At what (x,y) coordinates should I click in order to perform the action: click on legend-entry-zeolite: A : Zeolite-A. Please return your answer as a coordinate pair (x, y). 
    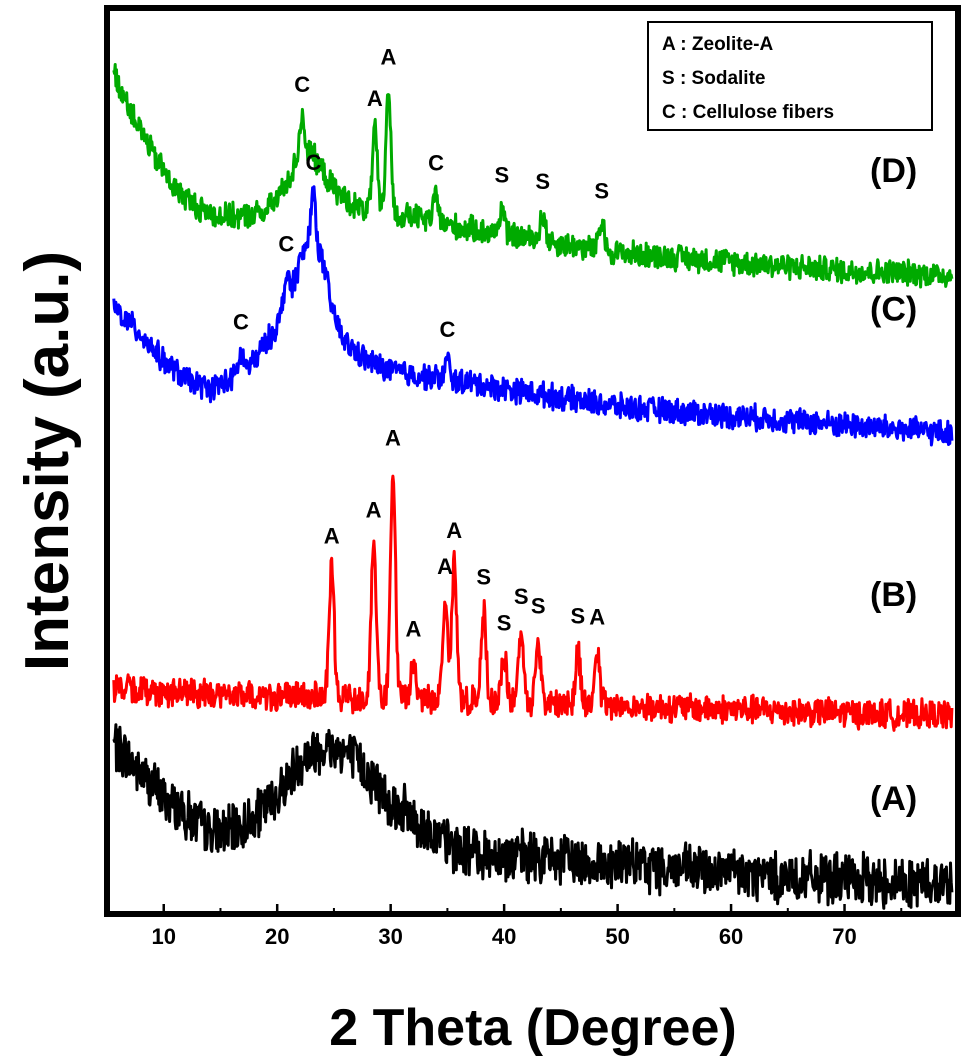
    Looking at the image, I should click on (717, 44).